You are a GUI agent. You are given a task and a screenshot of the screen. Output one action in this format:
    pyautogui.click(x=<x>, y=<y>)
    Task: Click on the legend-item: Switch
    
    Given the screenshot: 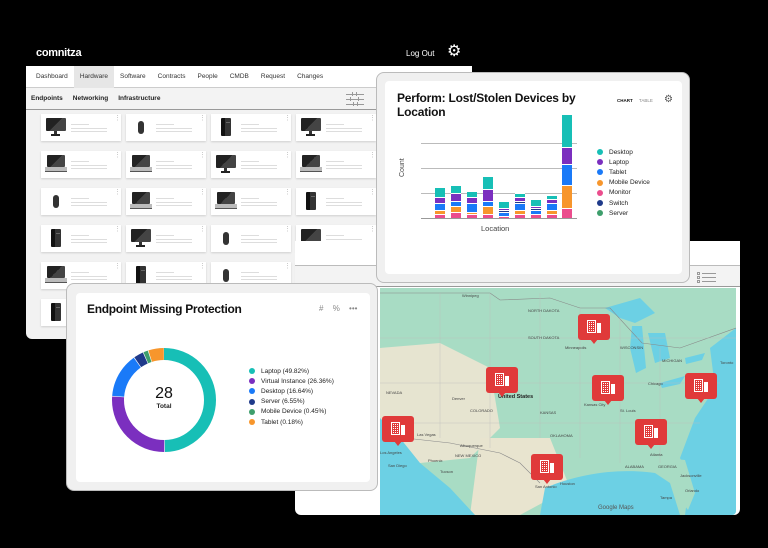 What is the action you would take?
    pyautogui.click(x=623, y=203)
    